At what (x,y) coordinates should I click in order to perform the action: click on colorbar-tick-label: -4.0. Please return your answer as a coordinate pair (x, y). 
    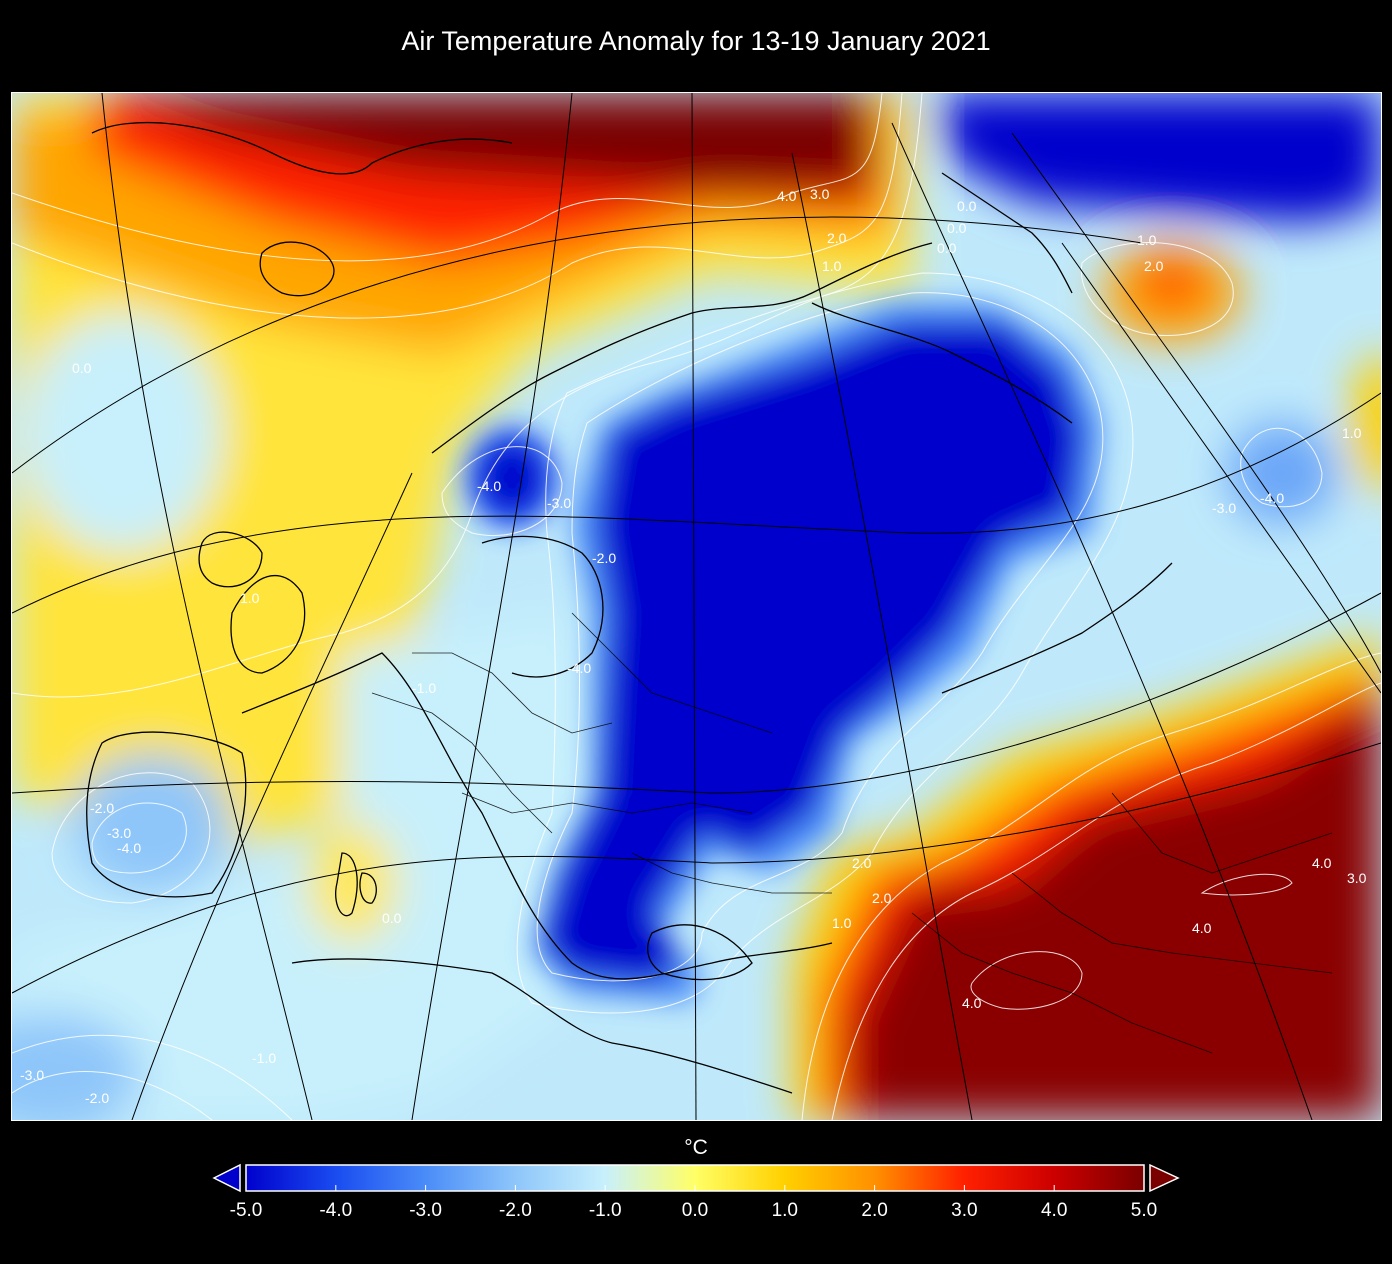
    Looking at the image, I should click on (336, 1210).